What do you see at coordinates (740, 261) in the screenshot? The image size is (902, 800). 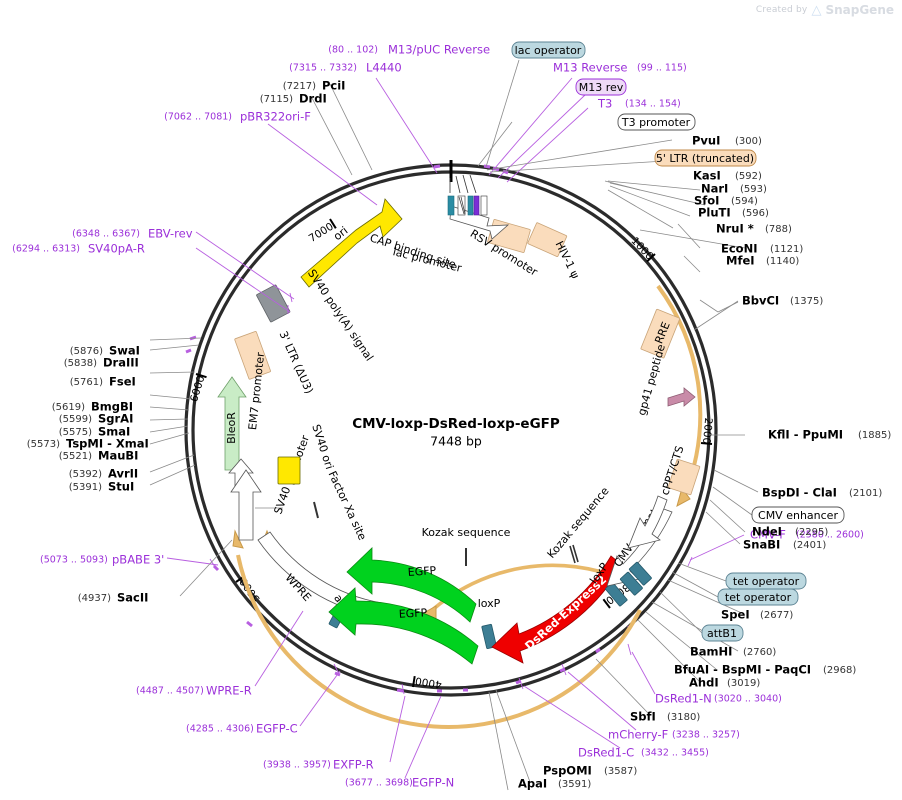 I see `enzyme-label-mfei: MfeI` at bounding box center [740, 261].